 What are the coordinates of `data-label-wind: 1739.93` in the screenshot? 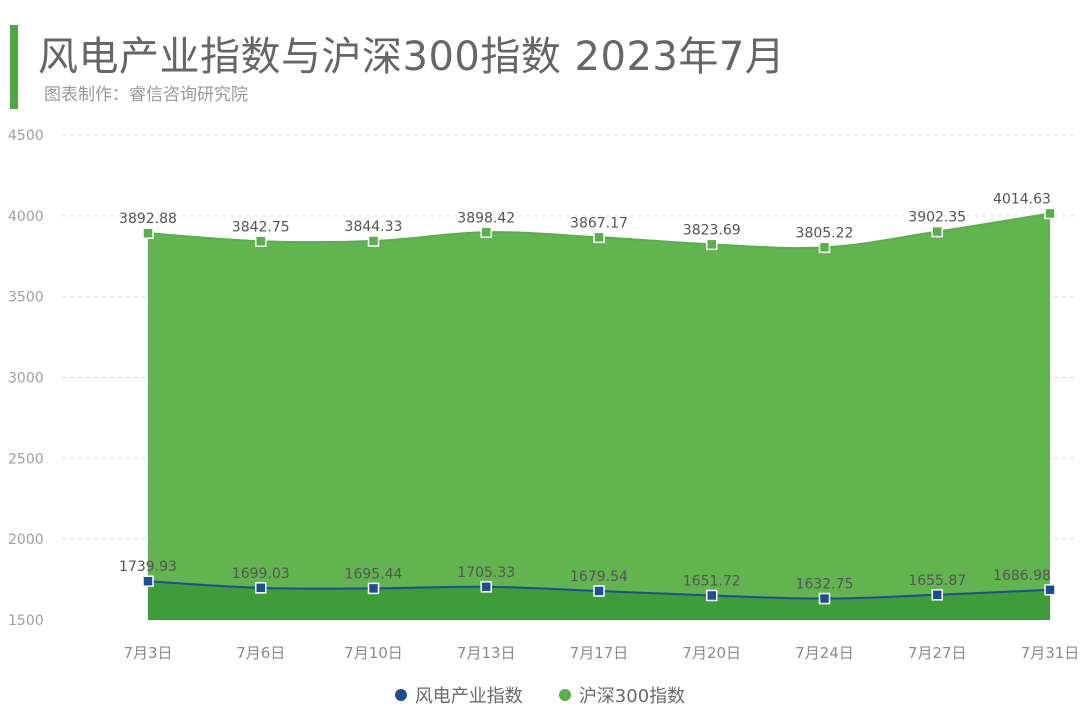 It's located at (148, 567).